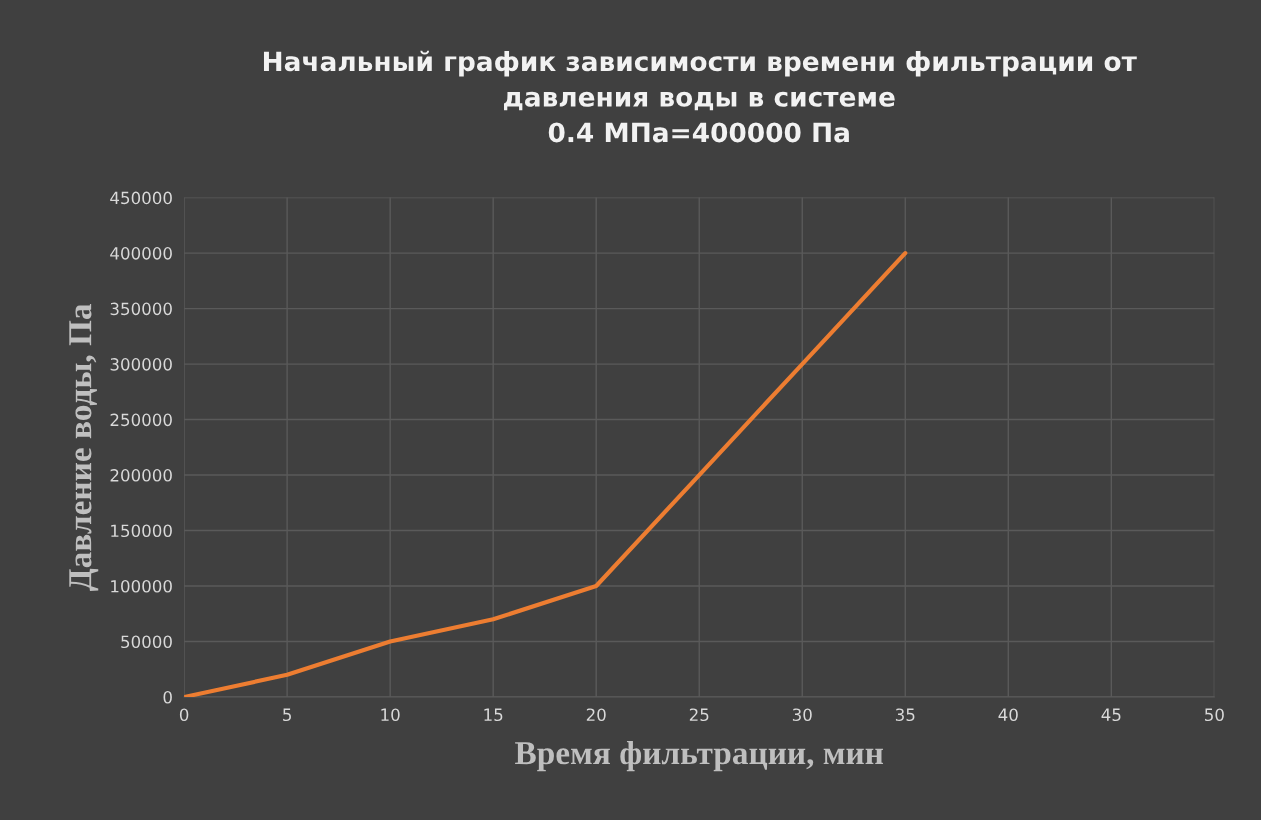  What do you see at coordinates (390, 715) in the screenshot?
I see `x-tick-label: 10` at bounding box center [390, 715].